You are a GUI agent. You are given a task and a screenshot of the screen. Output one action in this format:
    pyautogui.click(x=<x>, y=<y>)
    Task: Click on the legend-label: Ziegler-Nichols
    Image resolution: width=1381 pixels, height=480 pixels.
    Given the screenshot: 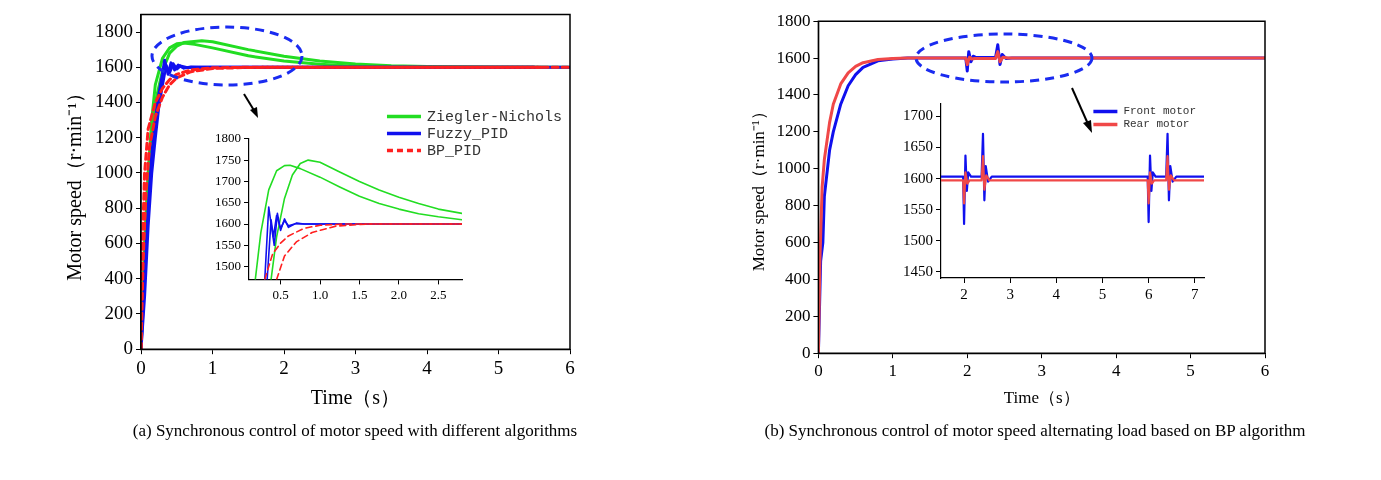 What is the action you would take?
    pyautogui.click(x=494, y=117)
    